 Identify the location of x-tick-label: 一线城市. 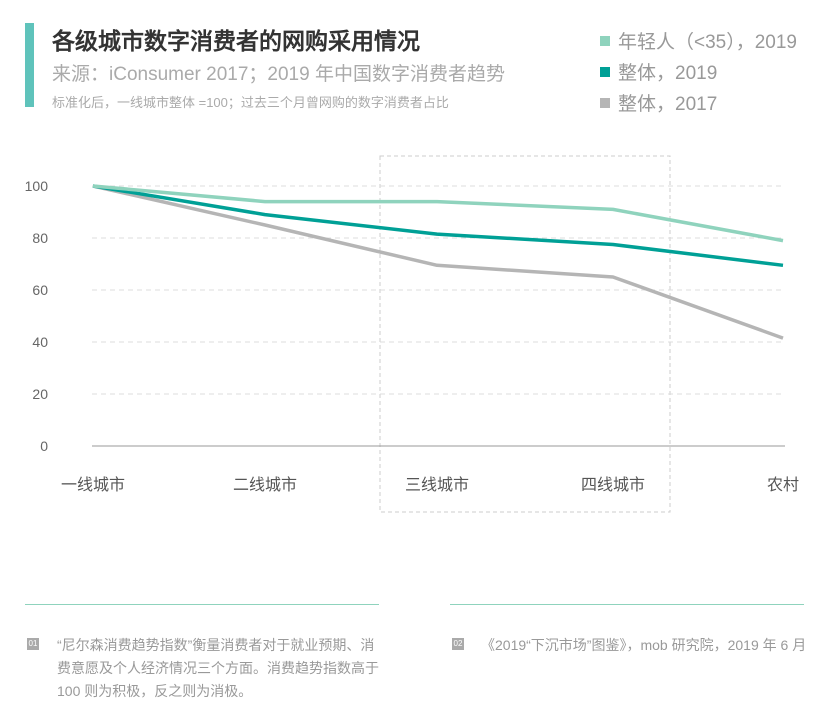
(93, 485).